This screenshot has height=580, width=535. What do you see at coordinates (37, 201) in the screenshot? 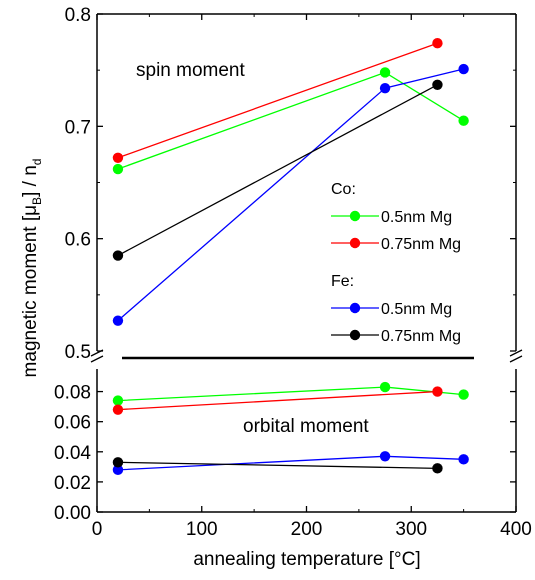
I see `y-axis-title-sub-b: B` at bounding box center [37, 201].